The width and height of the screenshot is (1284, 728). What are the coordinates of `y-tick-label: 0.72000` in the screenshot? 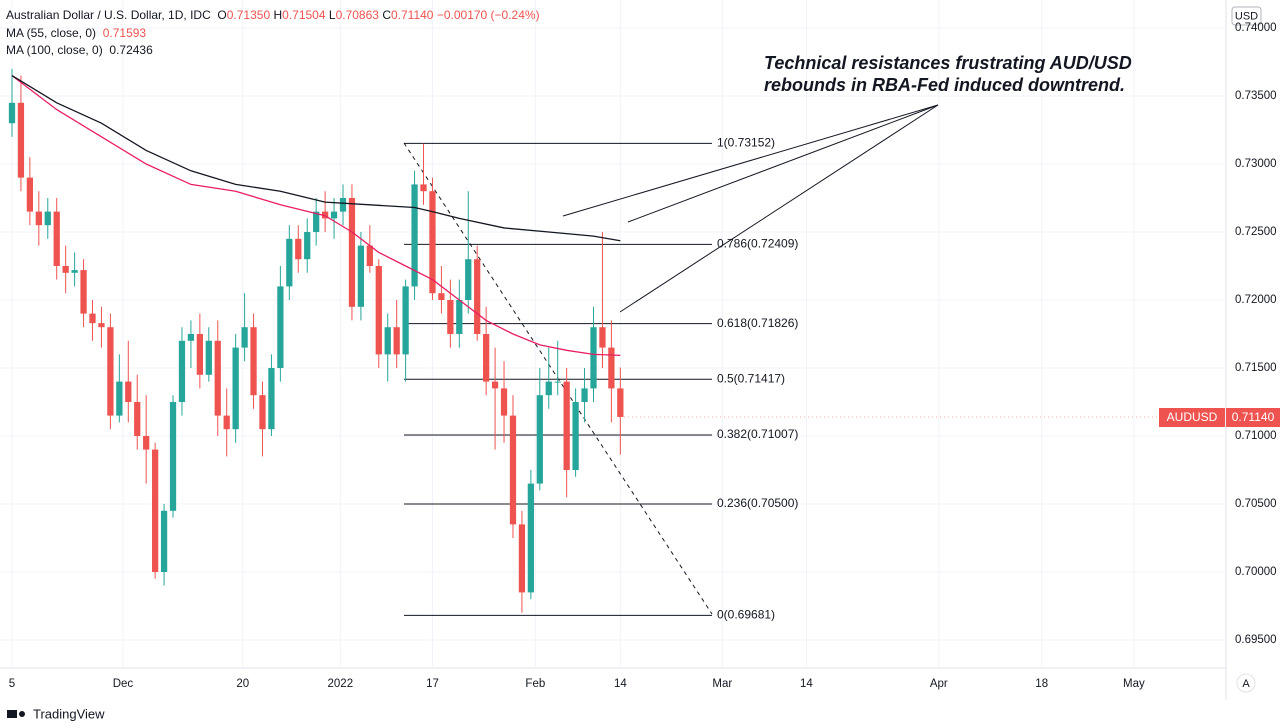 It's located at (1256, 300).